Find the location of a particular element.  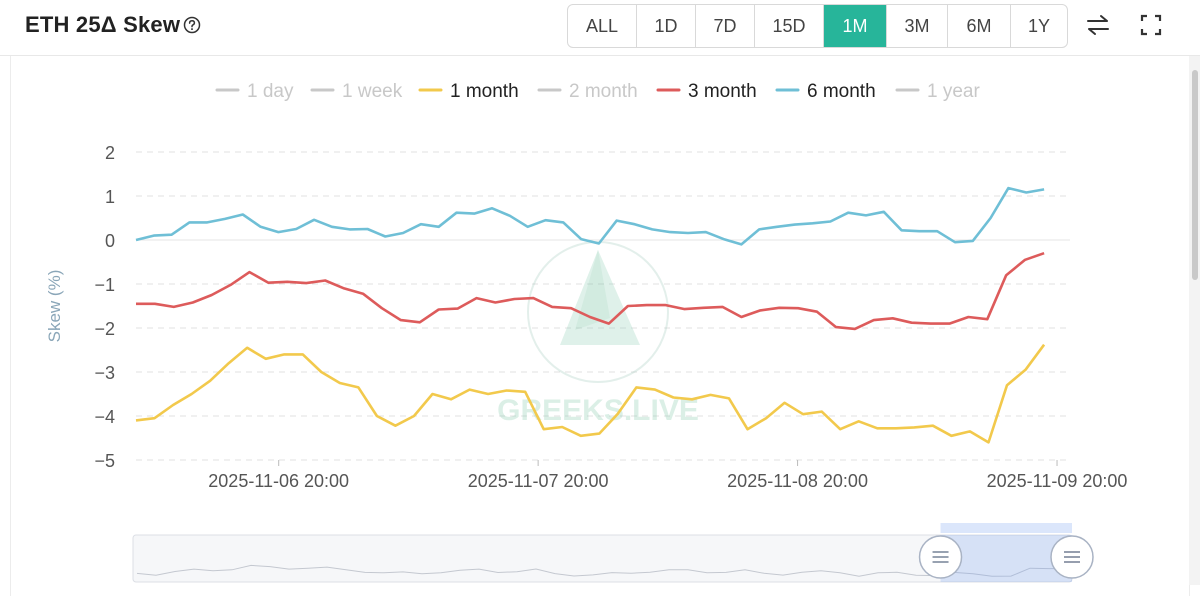

legend-item-2-month: 2 month is located at coordinates (587, 91).